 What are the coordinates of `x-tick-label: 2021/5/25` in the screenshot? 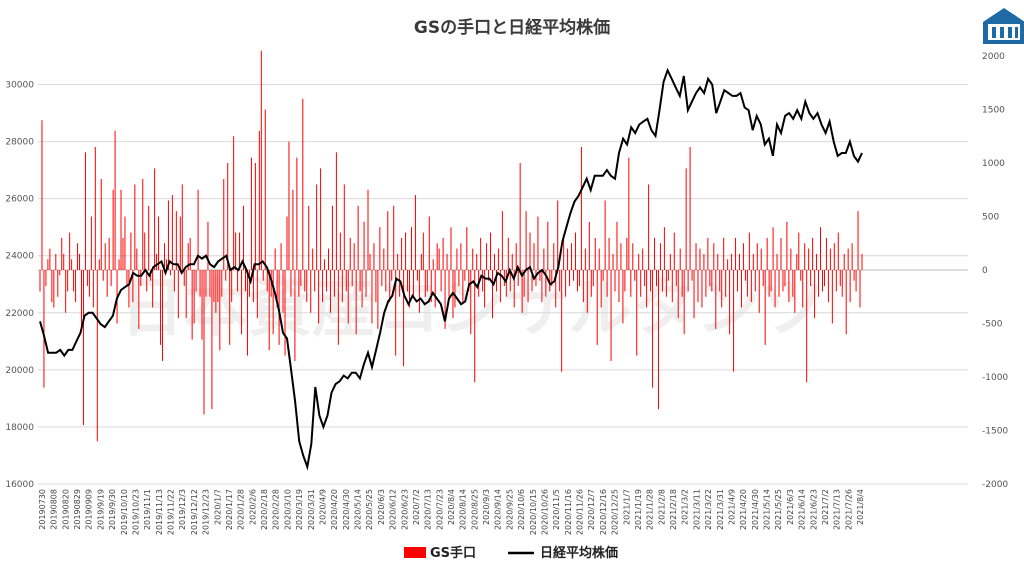 It's located at (778, 509).